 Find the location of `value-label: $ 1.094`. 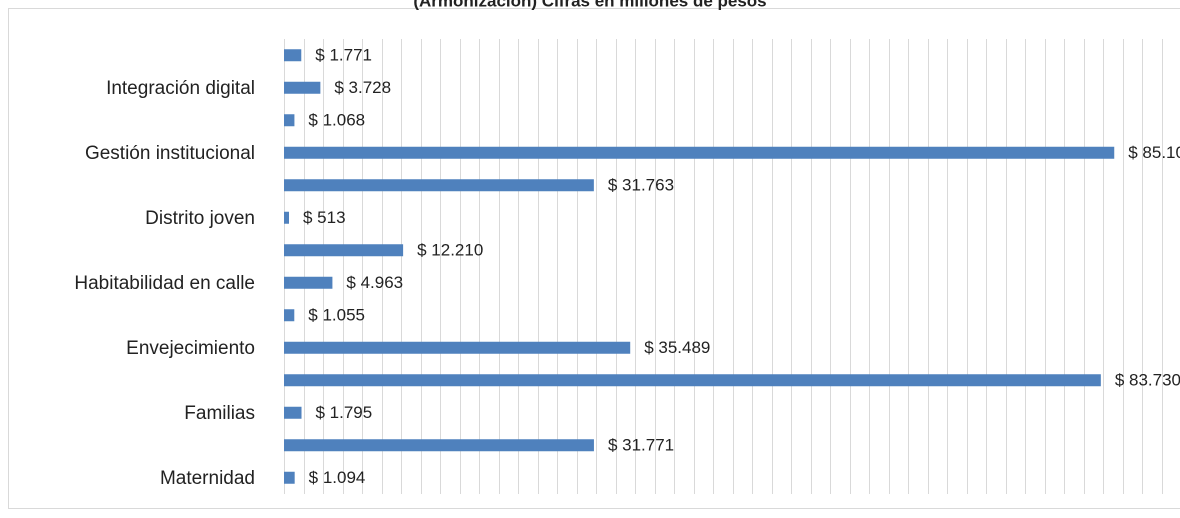

value-label: $ 1.094 is located at coordinates (337, 477).